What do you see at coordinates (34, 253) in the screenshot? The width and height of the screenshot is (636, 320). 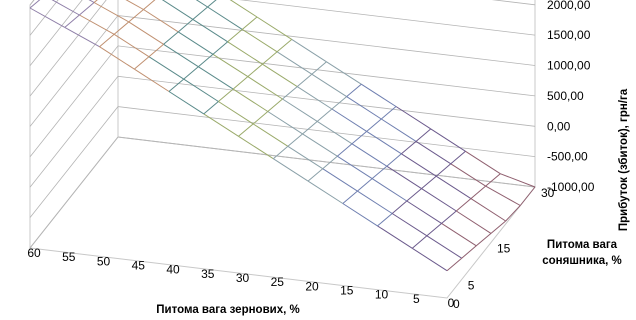 I see `x-tick-label: 60` at bounding box center [34, 253].